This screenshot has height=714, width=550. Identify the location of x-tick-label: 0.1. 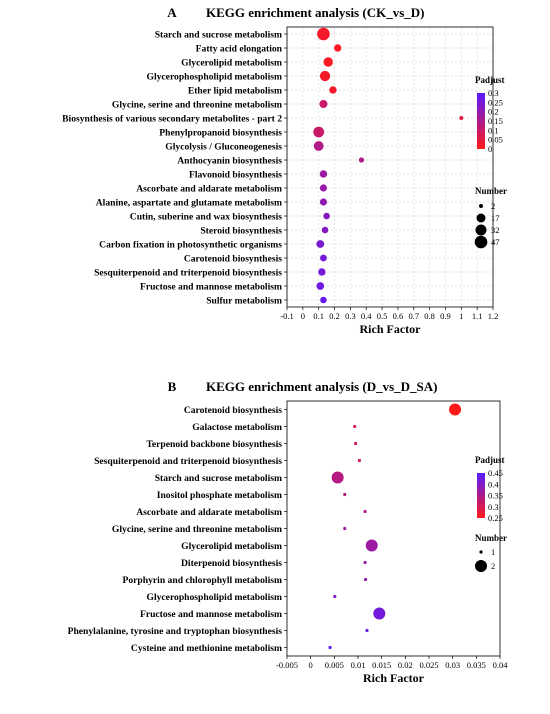
(318, 316).